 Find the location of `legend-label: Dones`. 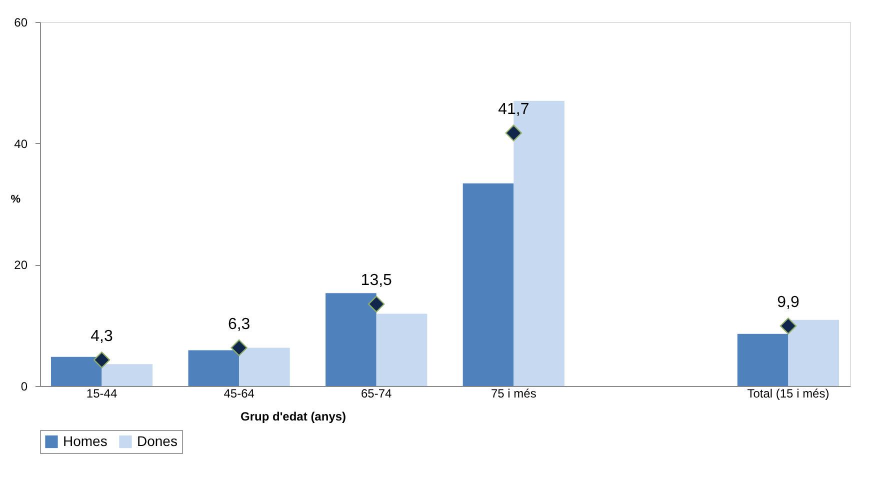

legend-label: Dones is located at coordinates (157, 440).